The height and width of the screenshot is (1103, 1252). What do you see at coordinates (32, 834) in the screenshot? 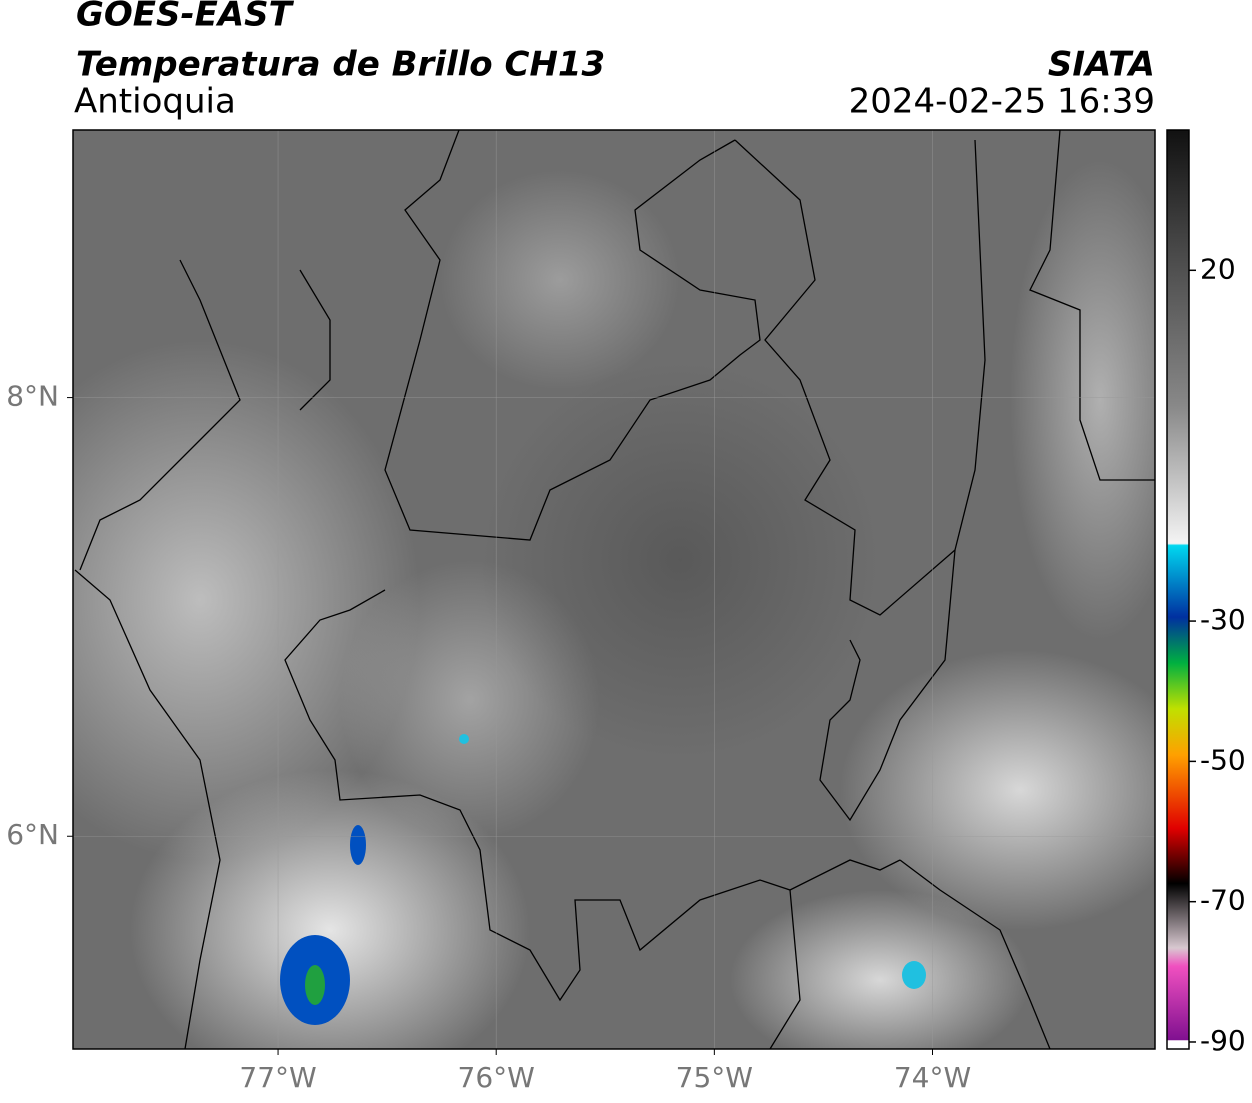
I see `y-tick-label: 6°N` at bounding box center [32, 834].